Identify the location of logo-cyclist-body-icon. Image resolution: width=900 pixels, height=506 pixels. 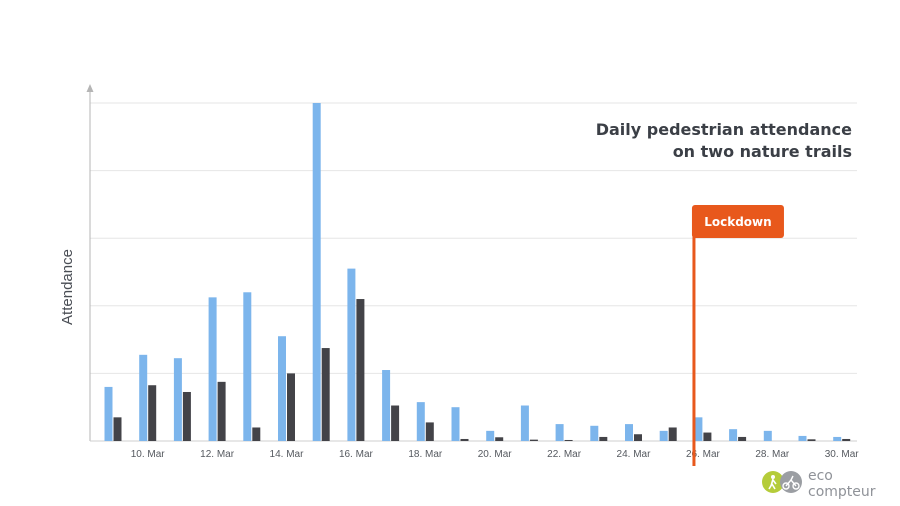
(791, 481).